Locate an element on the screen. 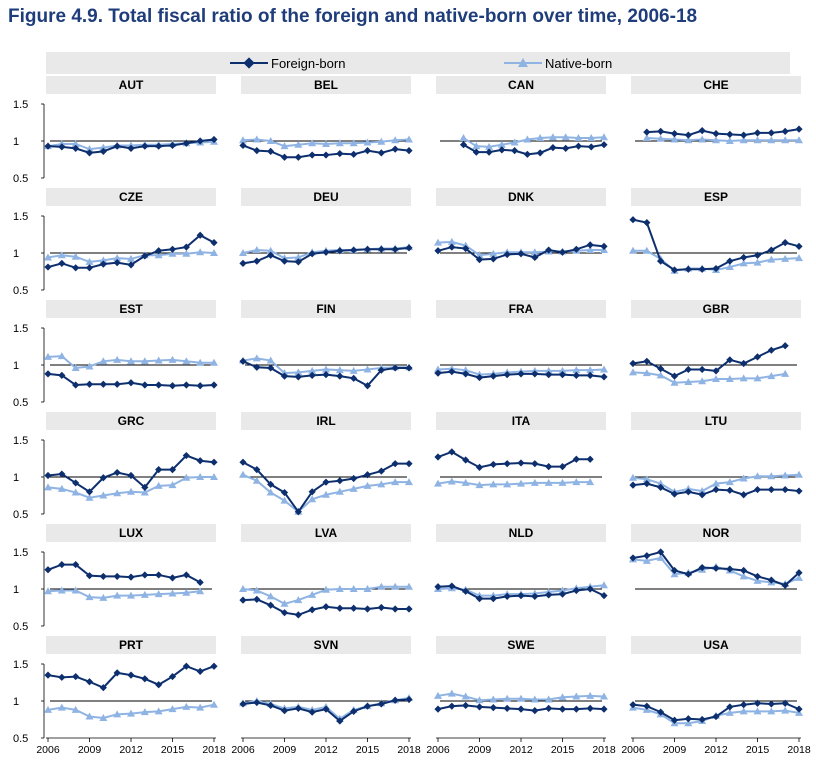 The width and height of the screenshot is (816, 772). x-tick-label: 2006 is located at coordinates (438, 750).